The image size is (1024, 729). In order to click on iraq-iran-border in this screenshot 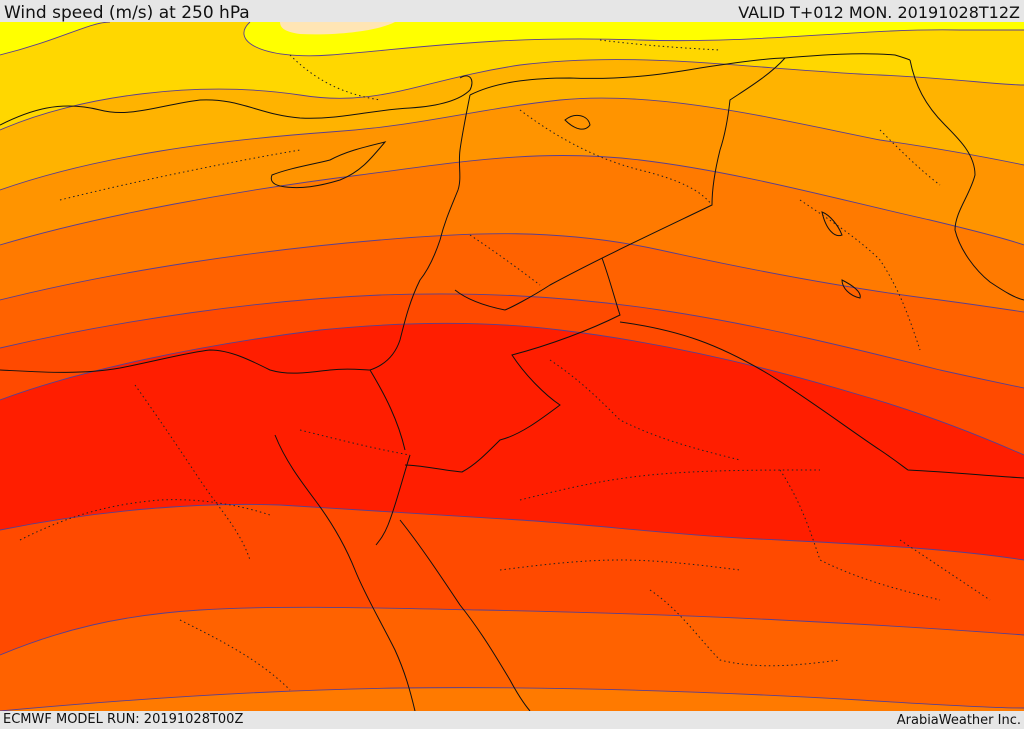, I will do `click(966, 180)`.